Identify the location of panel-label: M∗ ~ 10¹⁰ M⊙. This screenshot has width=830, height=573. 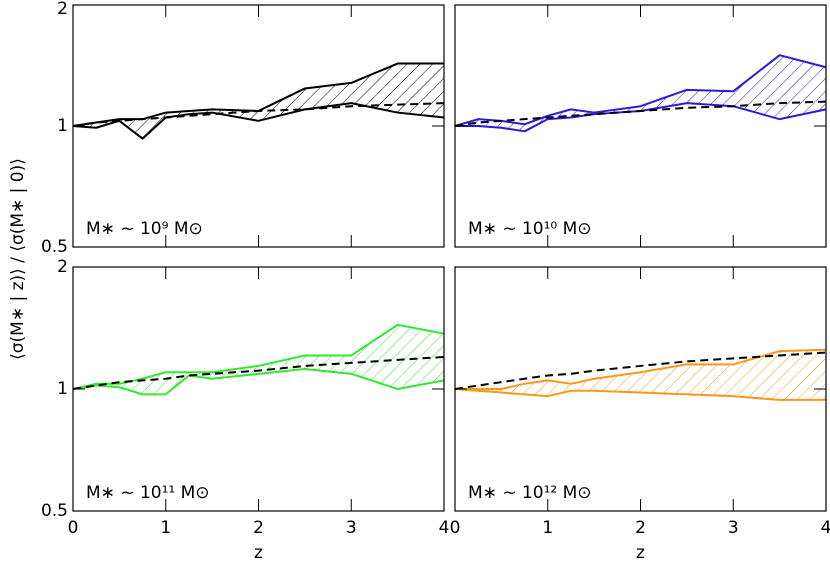
(530, 229).